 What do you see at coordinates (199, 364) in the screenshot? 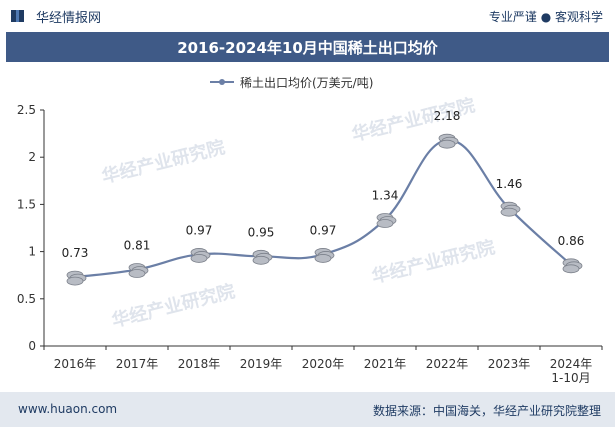
I see `x-tick-label: 2018年` at bounding box center [199, 364].